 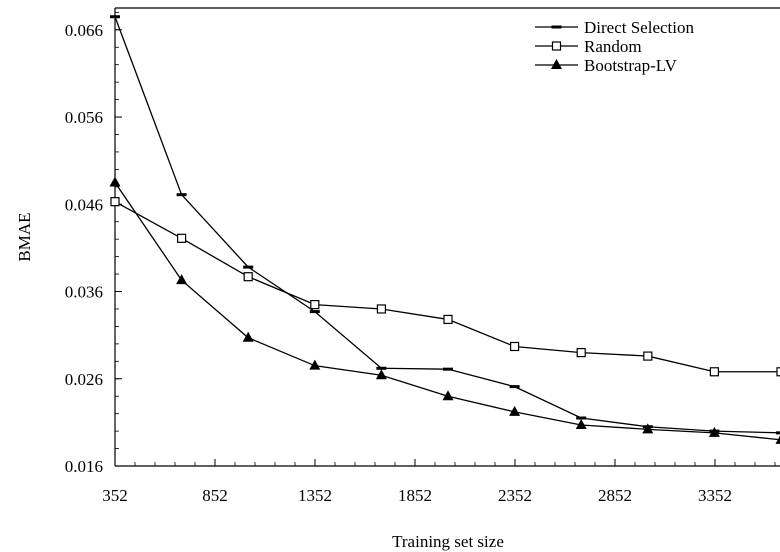 What do you see at coordinates (613, 46) in the screenshot?
I see `legend-label: Random` at bounding box center [613, 46].